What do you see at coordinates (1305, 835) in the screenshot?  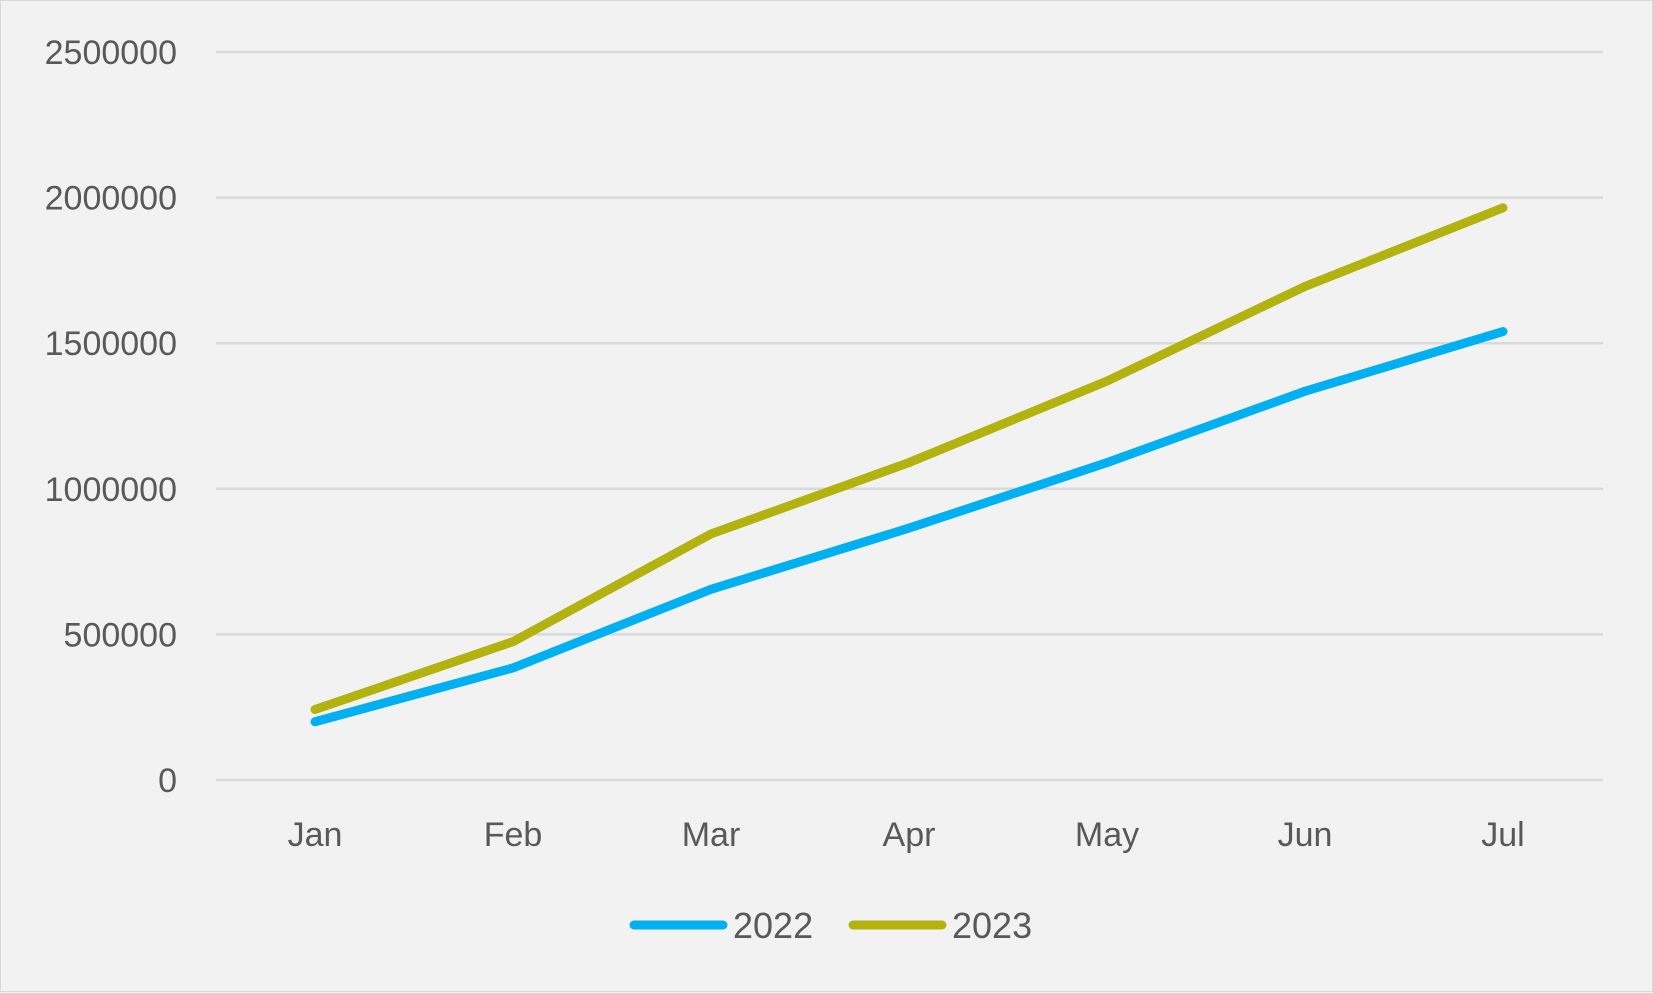 I see `x-tick-label: Jun` at bounding box center [1305, 835].